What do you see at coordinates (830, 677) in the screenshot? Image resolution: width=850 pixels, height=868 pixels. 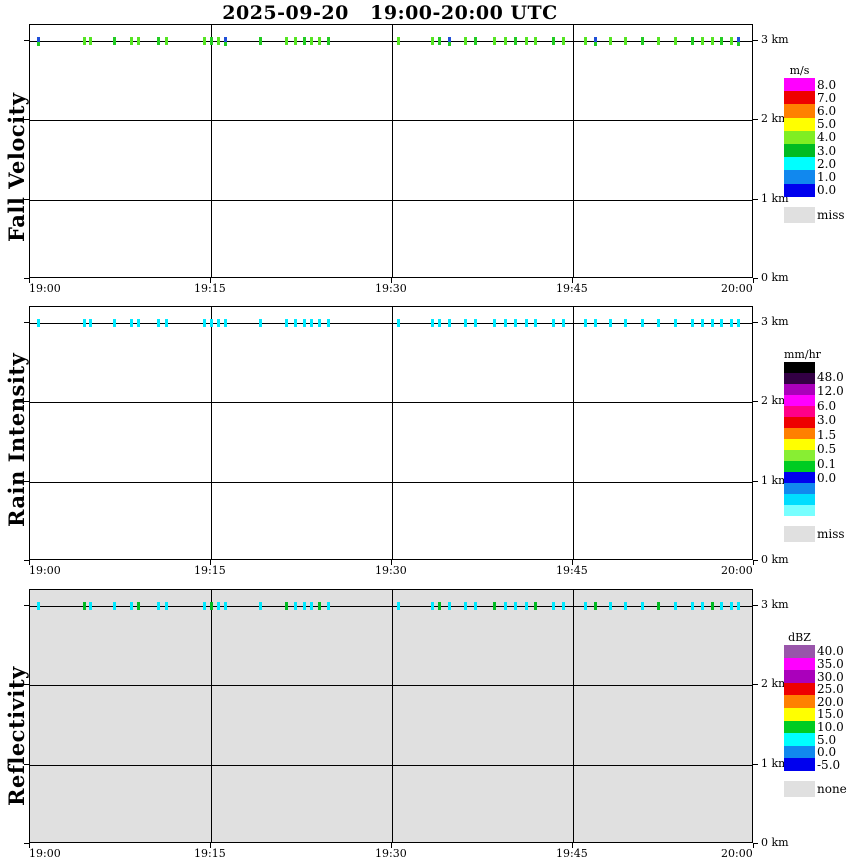 I see `colorbar-tick-label: 30.0` at bounding box center [830, 677].